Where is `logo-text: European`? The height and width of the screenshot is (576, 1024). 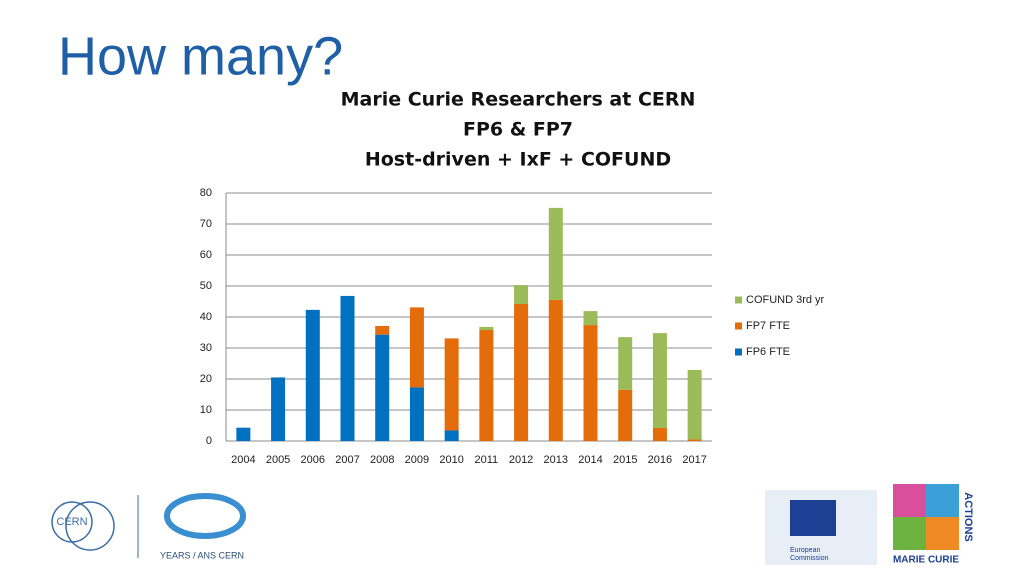
logo-text: European is located at coordinates (805, 550).